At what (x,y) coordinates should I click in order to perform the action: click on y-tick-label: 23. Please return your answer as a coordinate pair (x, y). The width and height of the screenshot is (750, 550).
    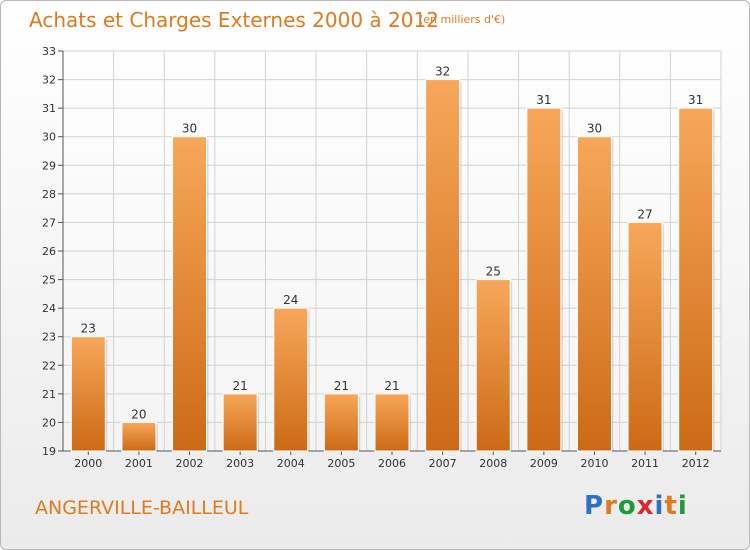
    Looking at the image, I should click on (49, 337).